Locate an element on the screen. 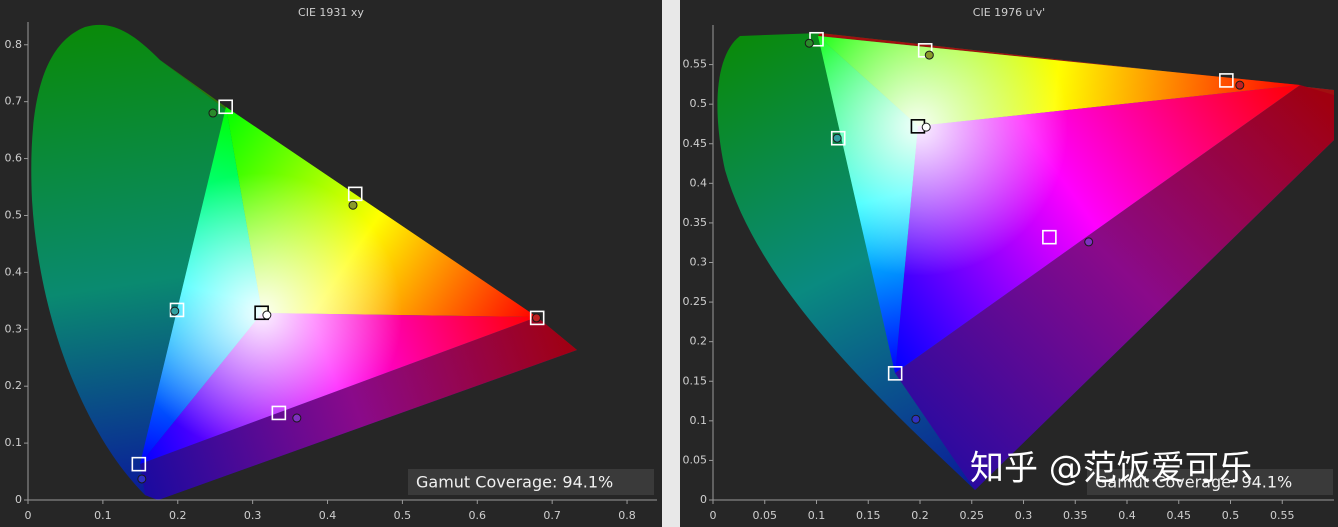  y-tick-label: 0.05 is located at coordinates (695, 459).